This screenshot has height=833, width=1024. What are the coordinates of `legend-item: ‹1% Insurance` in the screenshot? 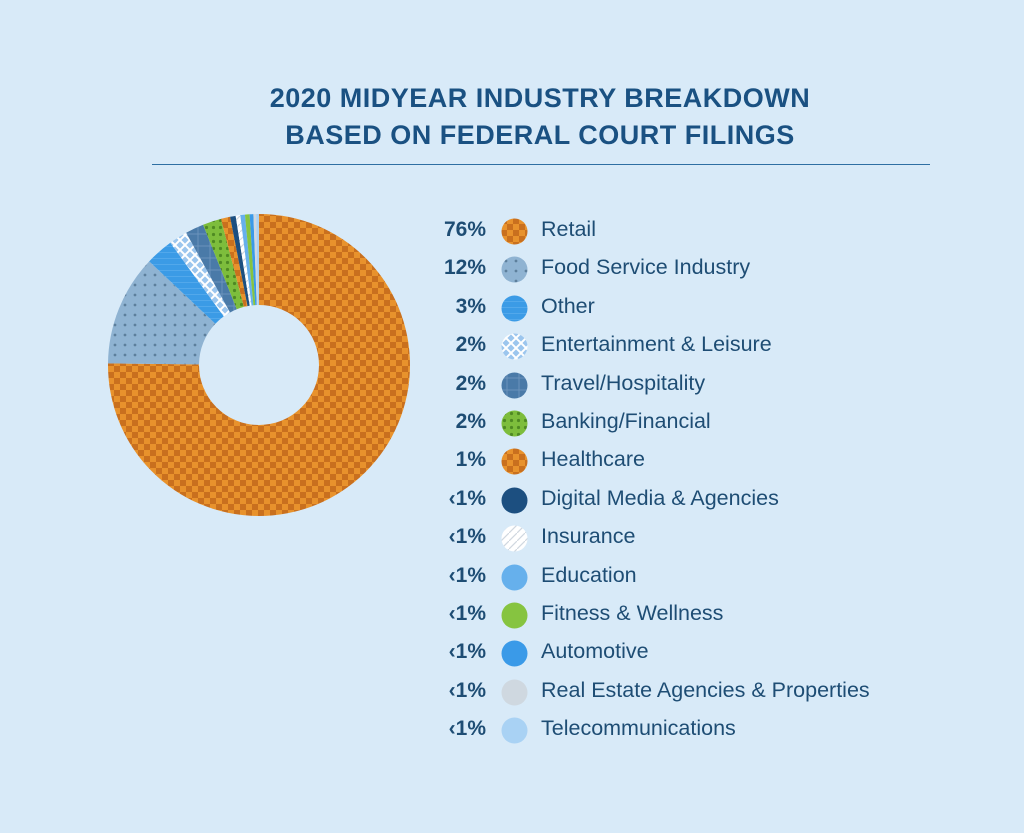 It's located at (700, 538).